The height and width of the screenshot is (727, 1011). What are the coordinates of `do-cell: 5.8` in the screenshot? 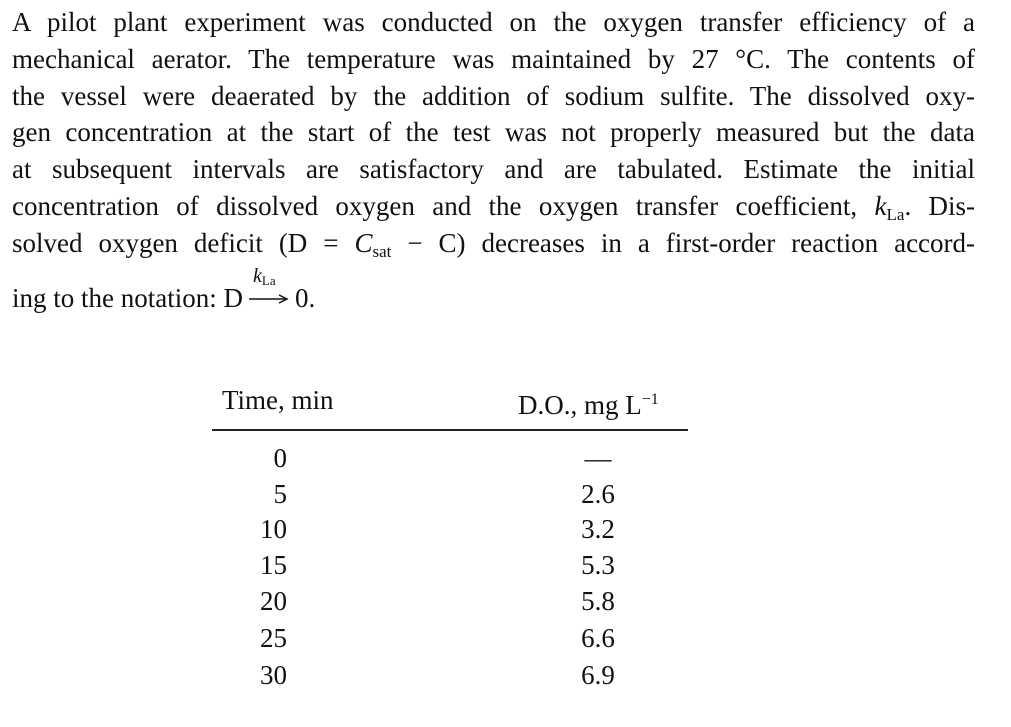 It's located at (598, 601).